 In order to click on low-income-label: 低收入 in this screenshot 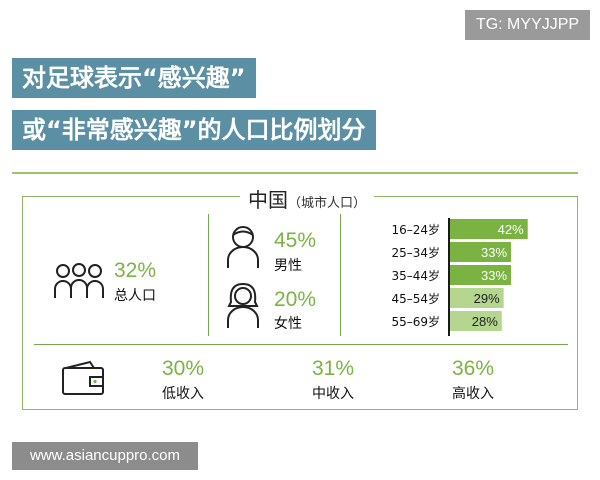, I will do `click(183, 394)`.